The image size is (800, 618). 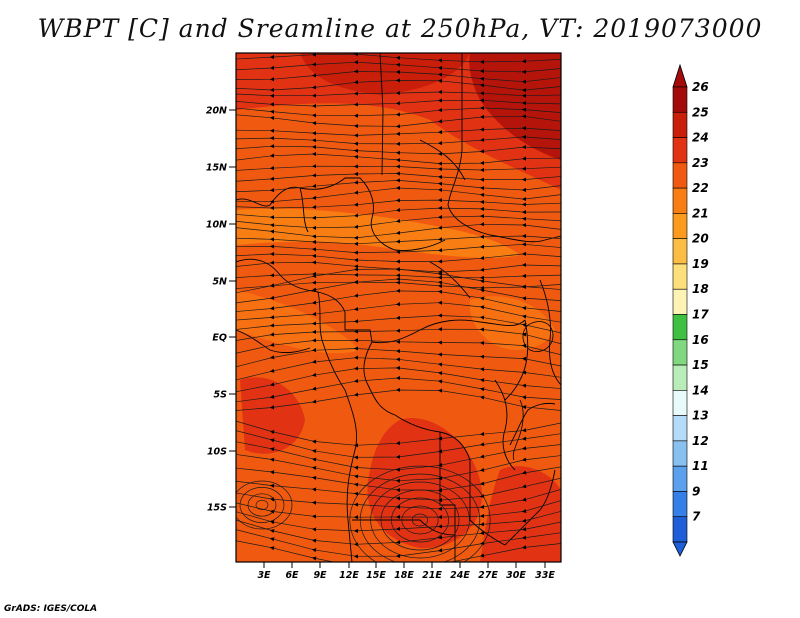 What do you see at coordinates (432, 575) in the screenshot?
I see `lon-tick-label: 21E` at bounding box center [432, 575].